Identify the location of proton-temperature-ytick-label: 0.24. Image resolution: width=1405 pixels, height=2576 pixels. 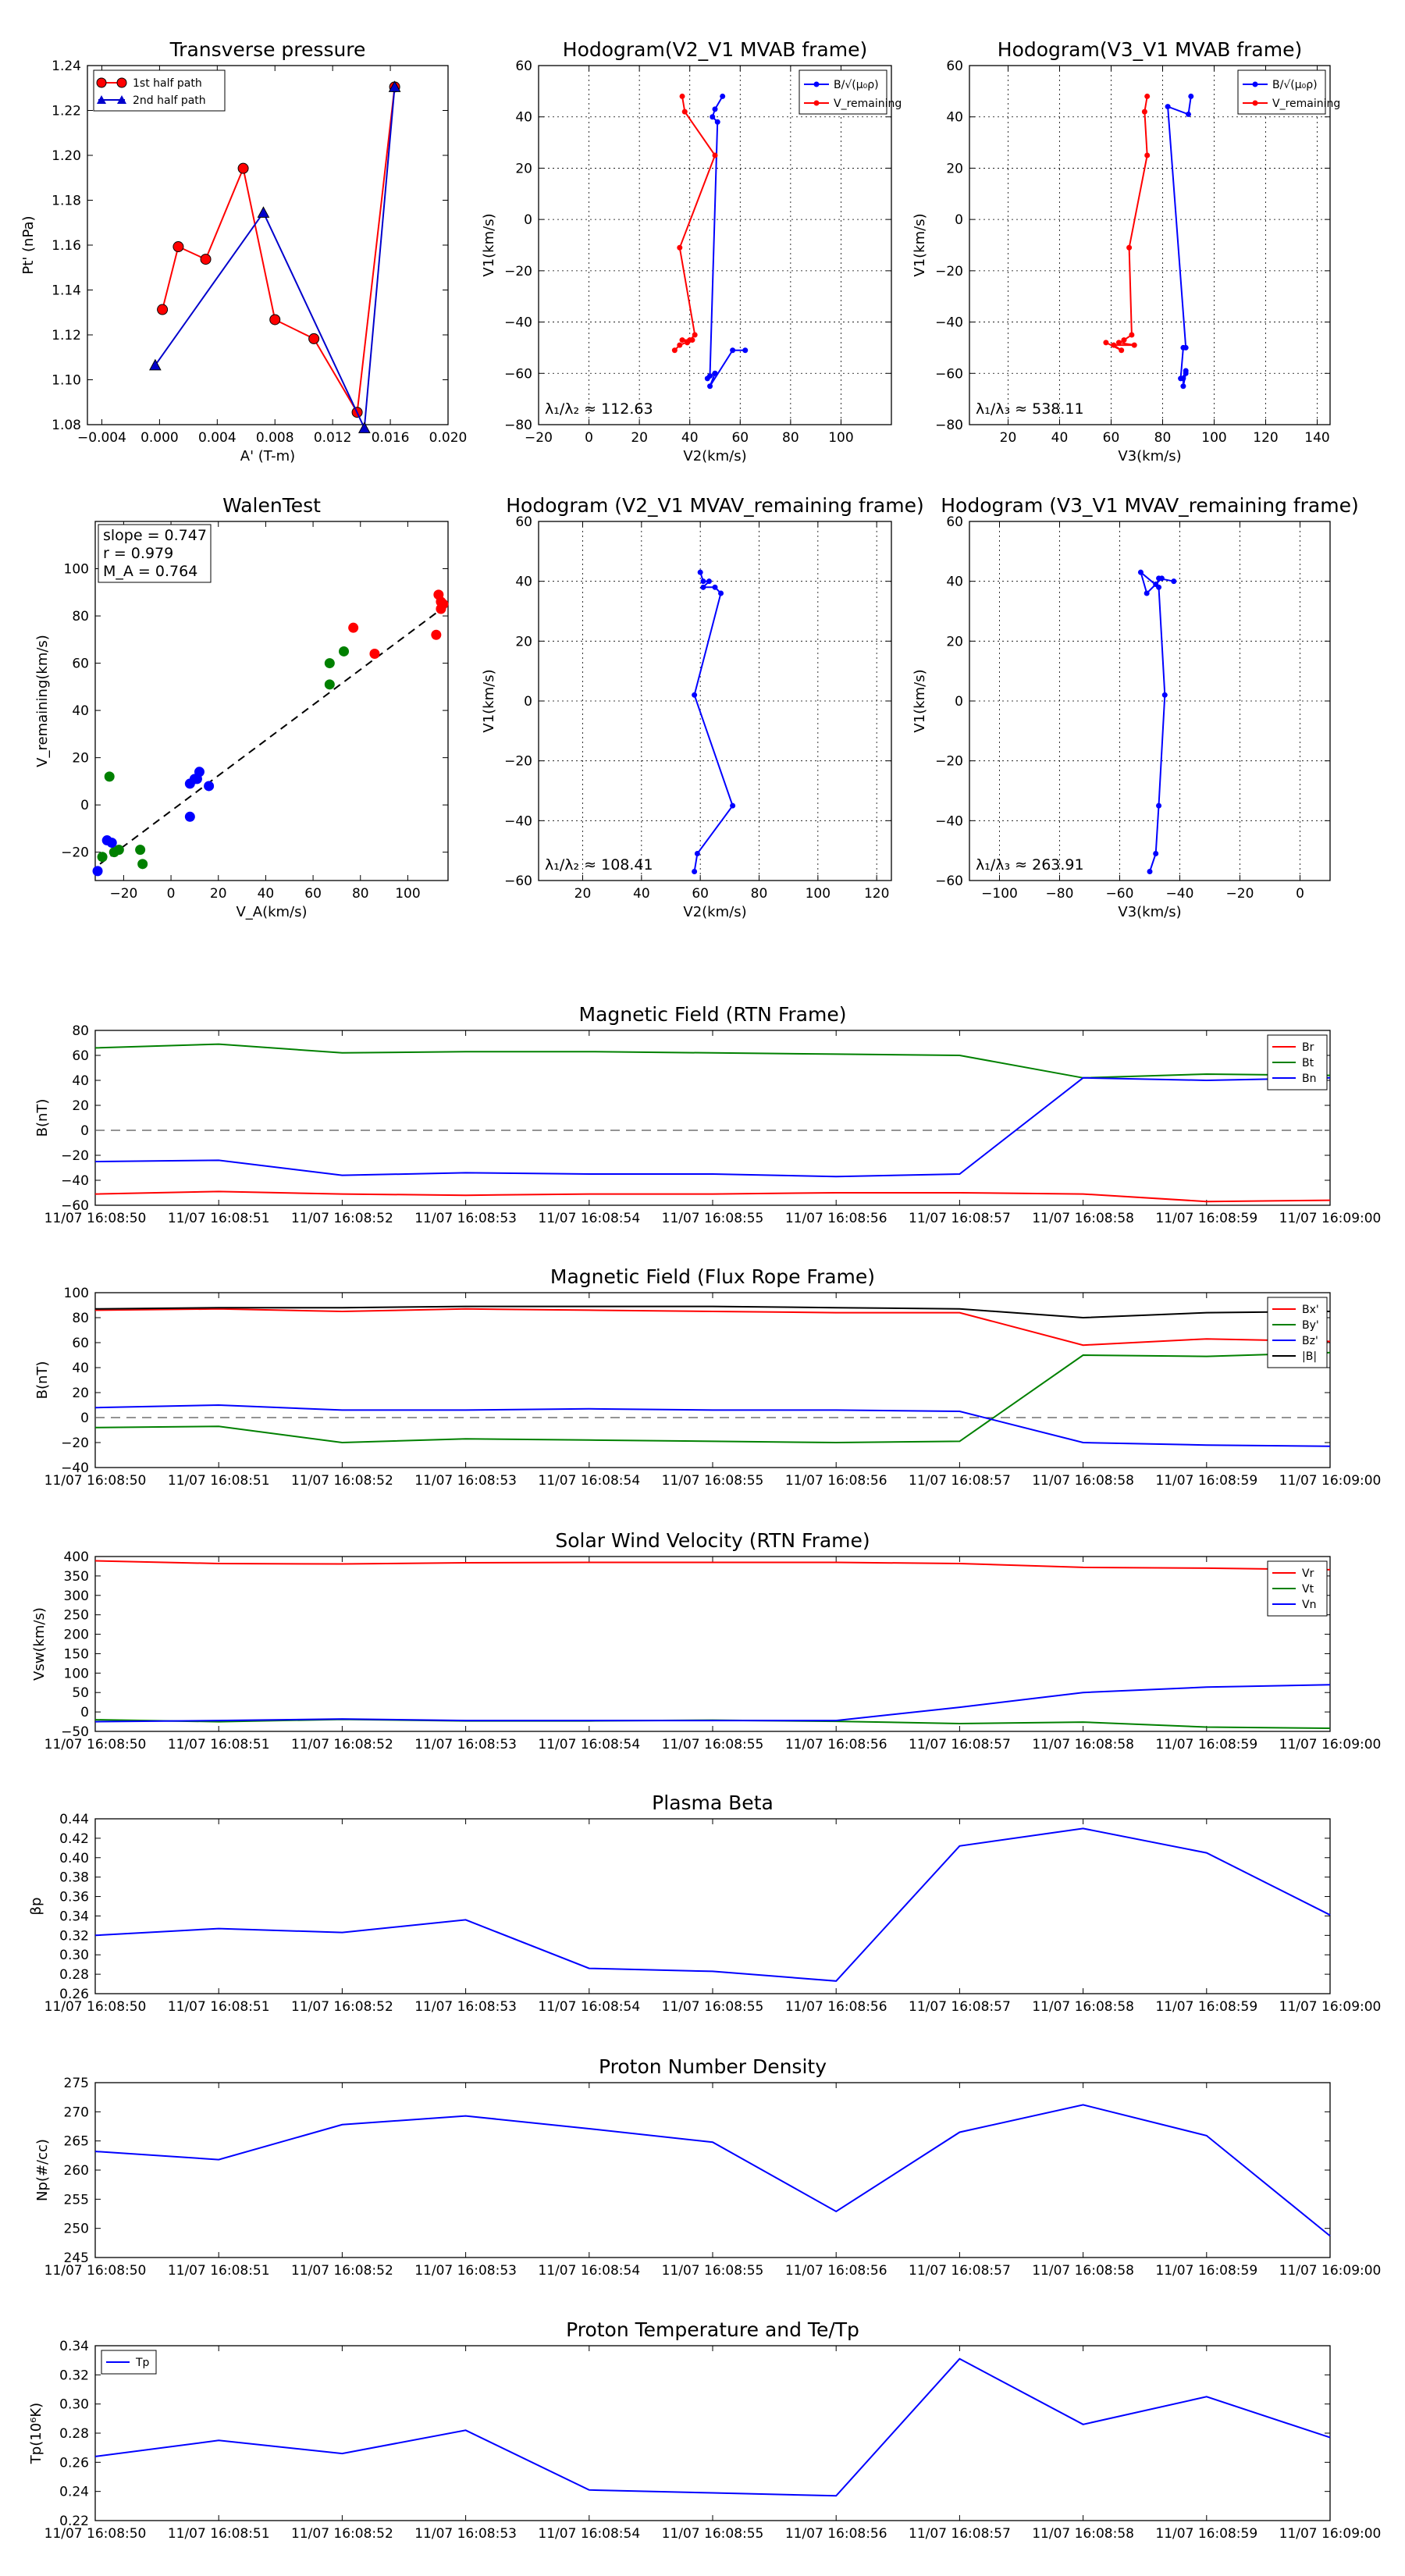
(74, 2492).